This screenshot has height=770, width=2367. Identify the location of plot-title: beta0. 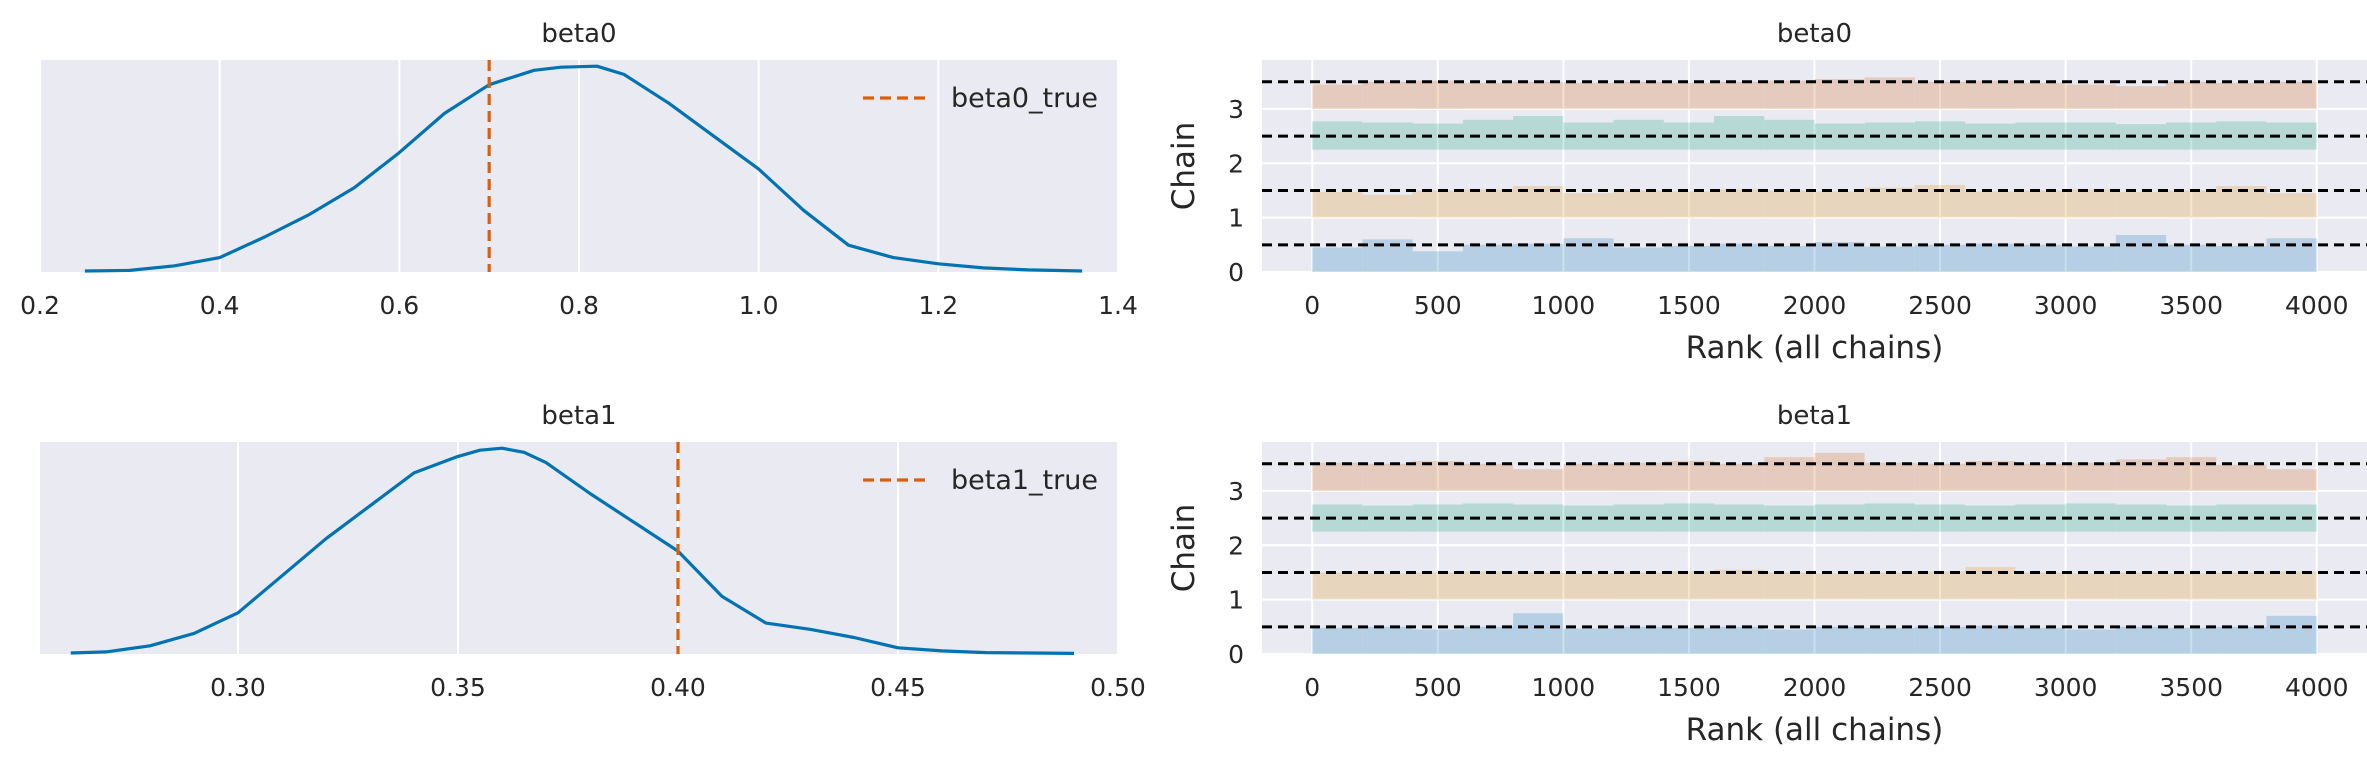
(578, 34).